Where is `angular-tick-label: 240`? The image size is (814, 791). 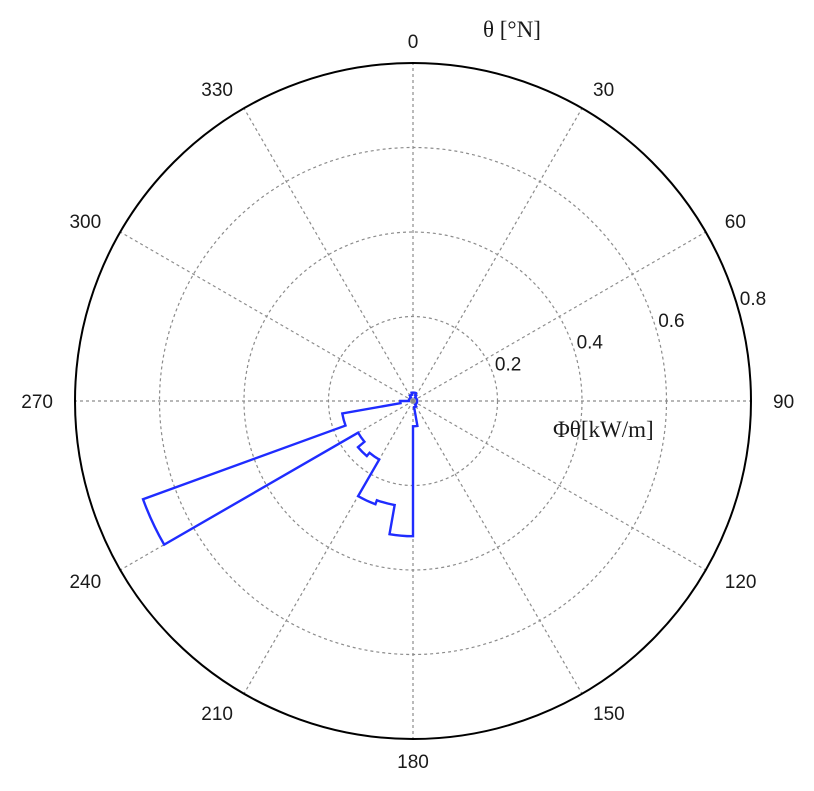 angular-tick-label: 240 is located at coordinates (85, 582).